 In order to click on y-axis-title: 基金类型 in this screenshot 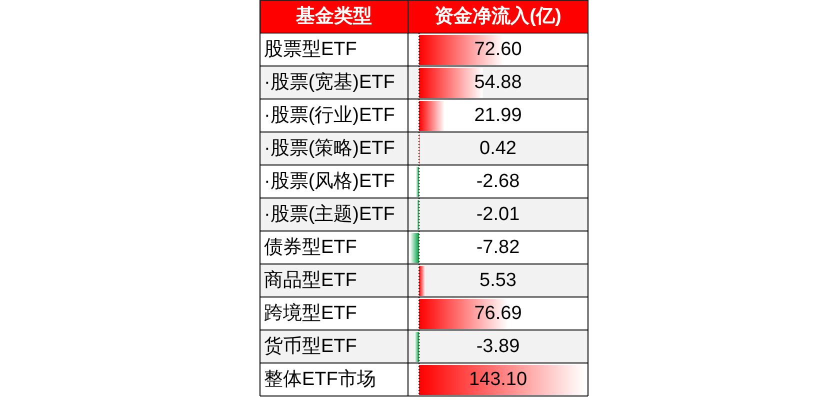, I will do `click(333, 16)`.